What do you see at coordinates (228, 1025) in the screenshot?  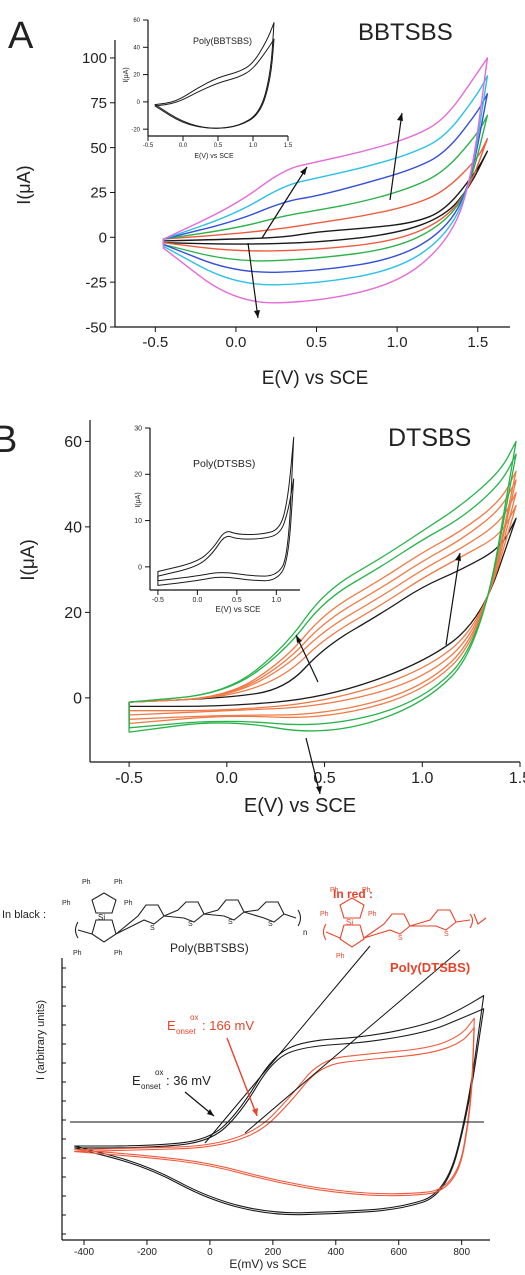 I see `onset-red-value: : 166 mV` at bounding box center [228, 1025].